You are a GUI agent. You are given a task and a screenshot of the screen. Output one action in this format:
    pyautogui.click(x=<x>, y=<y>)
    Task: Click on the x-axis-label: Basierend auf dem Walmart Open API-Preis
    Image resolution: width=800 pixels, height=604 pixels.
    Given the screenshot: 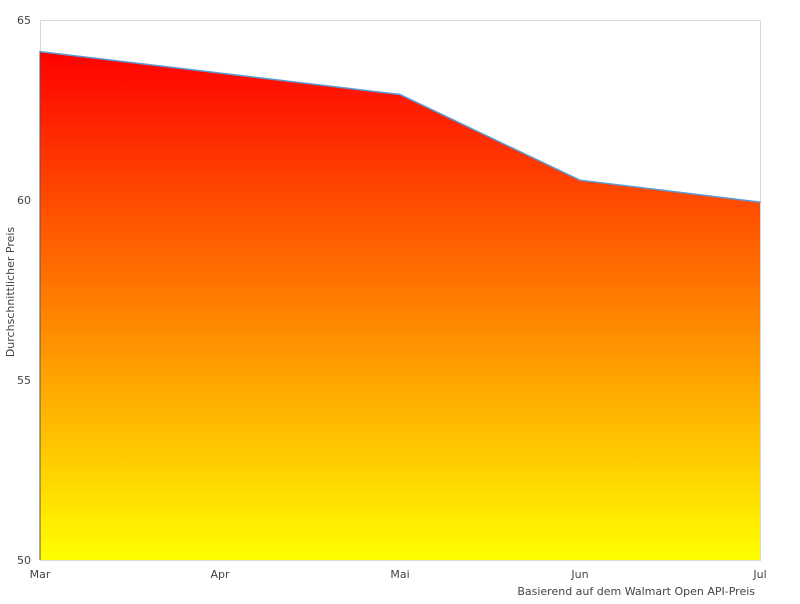 What is the action you would take?
    pyautogui.click(x=636, y=591)
    